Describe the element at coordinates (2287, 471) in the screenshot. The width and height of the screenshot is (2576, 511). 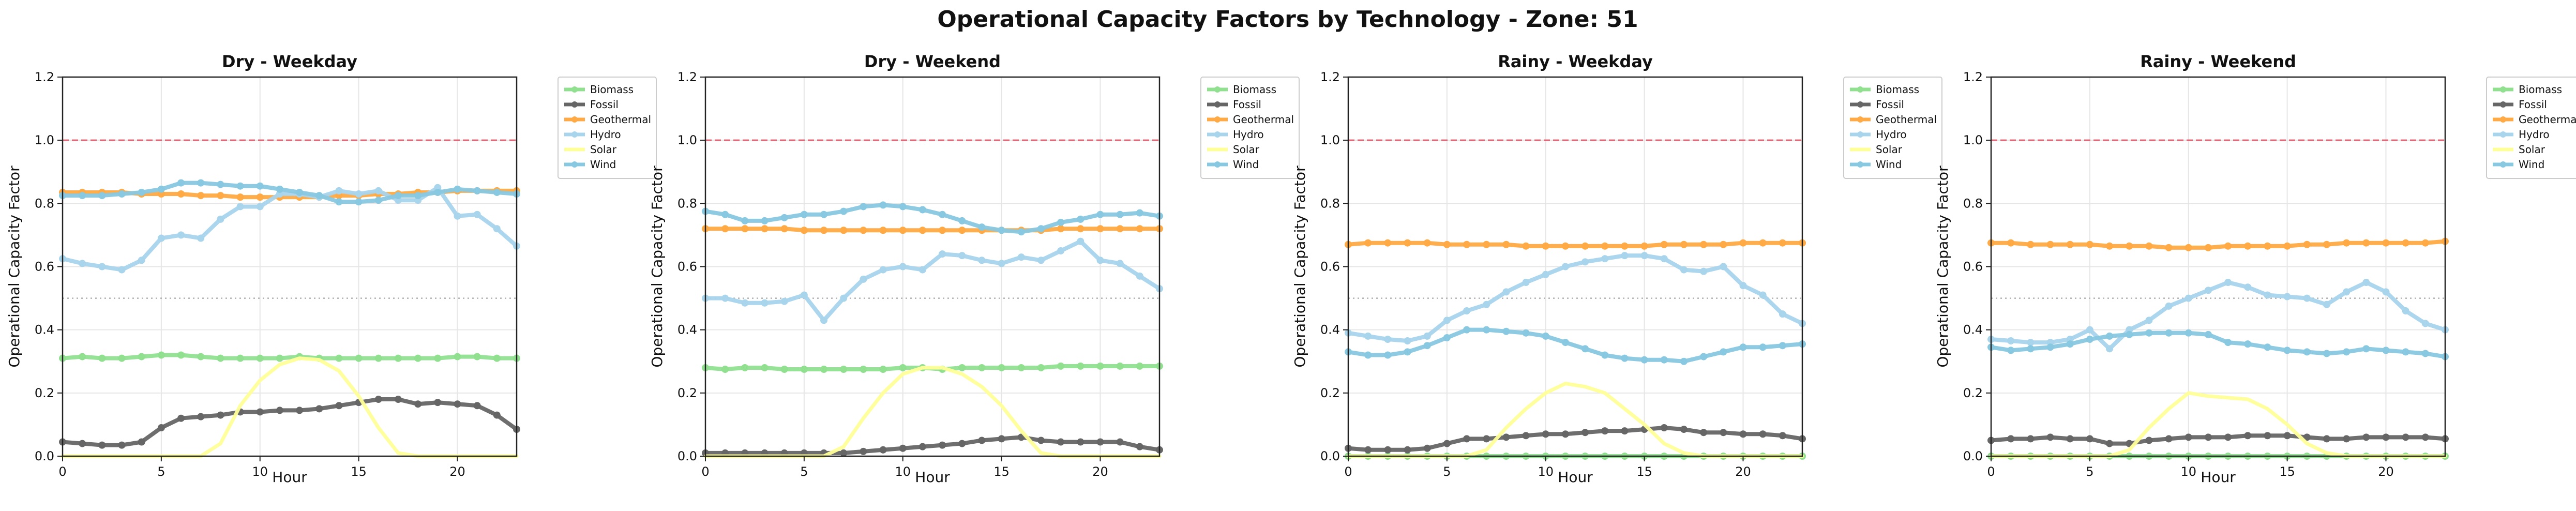
I see `x-tick-label: 15` at that location.